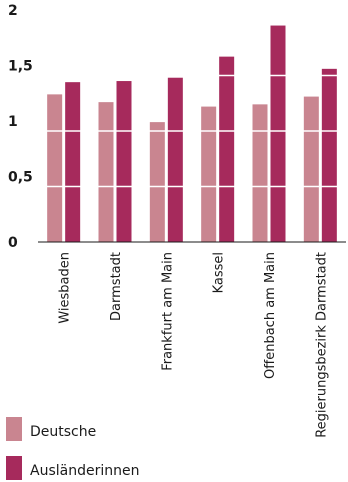 Image resolution: width=348 pixels, height=482 pixels. What do you see at coordinates (321, 345) in the screenshot?
I see `x-tick-label: Regierungsbezirk Darmstadt` at bounding box center [321, 345].